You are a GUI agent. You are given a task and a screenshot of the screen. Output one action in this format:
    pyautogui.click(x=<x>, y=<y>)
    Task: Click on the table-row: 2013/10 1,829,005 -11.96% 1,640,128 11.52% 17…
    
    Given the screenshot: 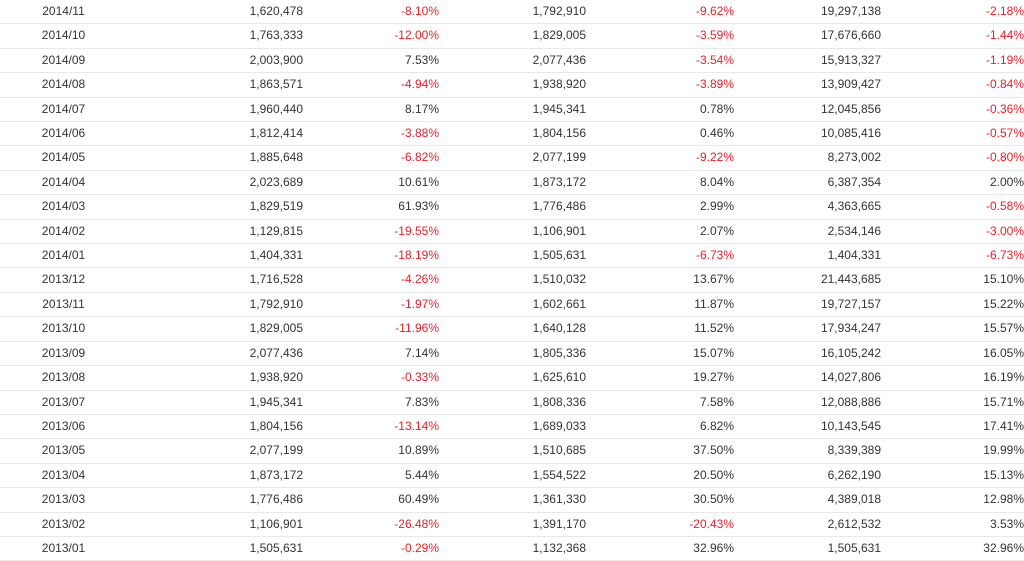 What is the action you would take?
    pyautogui.click(x=512, y=329)
    